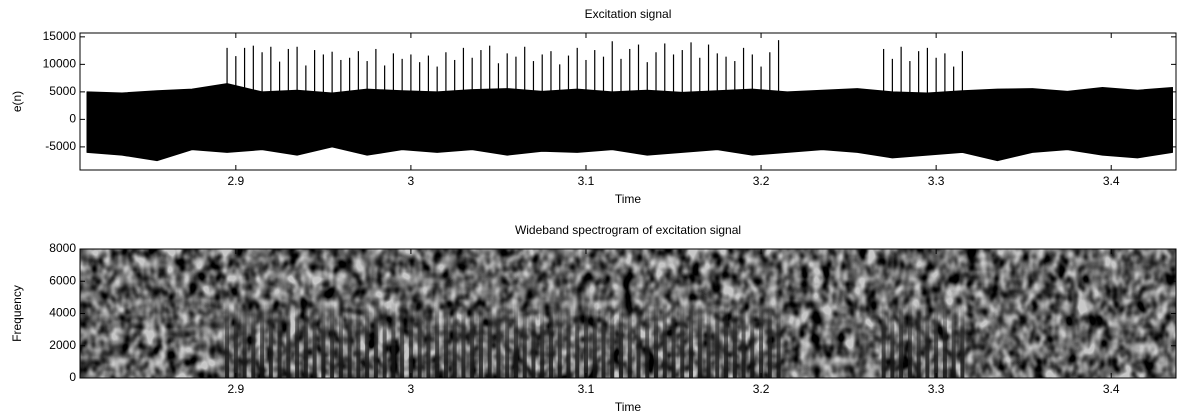 The width and height of the screenshot is (1177, 420). Describe the element at coordinates (60, 146) in the screenshot. I see `y-tick-label: -5000` at that location.